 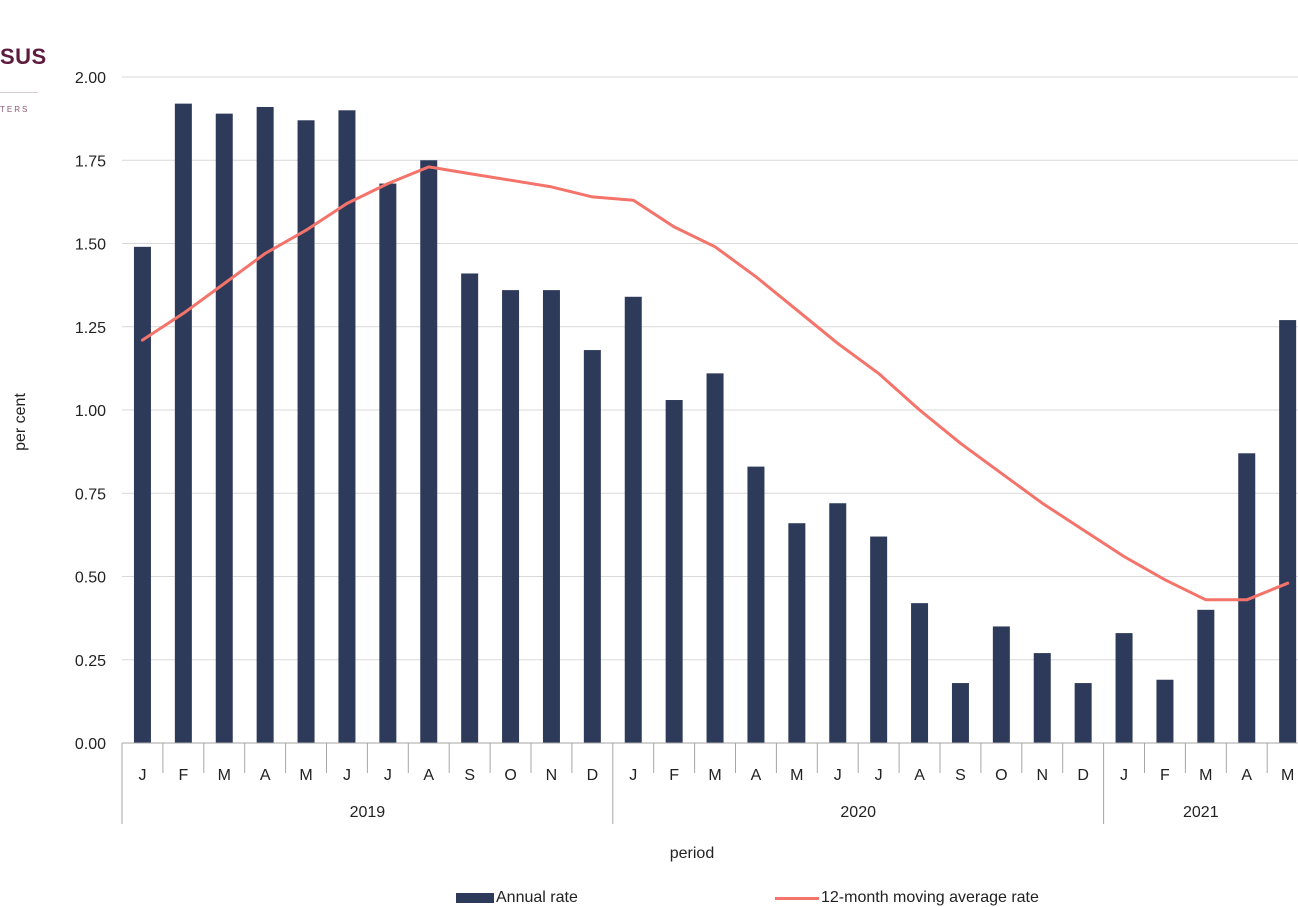 What do you see at coordinates (90, 494) in the screenshot?
I see `y-tick-label: 0.75` at bounding box center [90, 494].